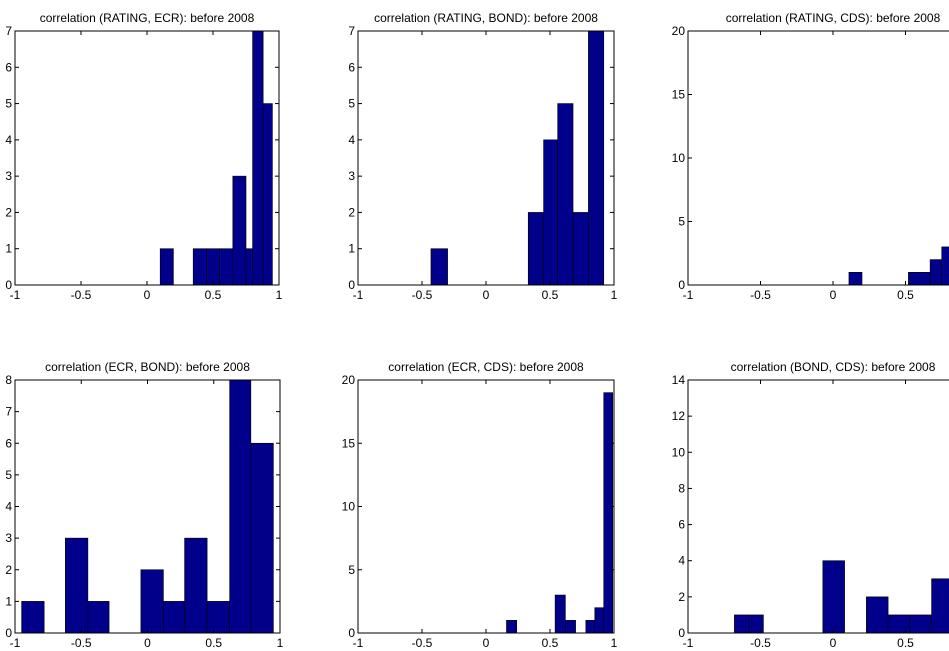  Describe the element at coordinates (486, 367) in the screenshot. I see `chart-title: correlation (ECR, CDS): before 2008` at that location.